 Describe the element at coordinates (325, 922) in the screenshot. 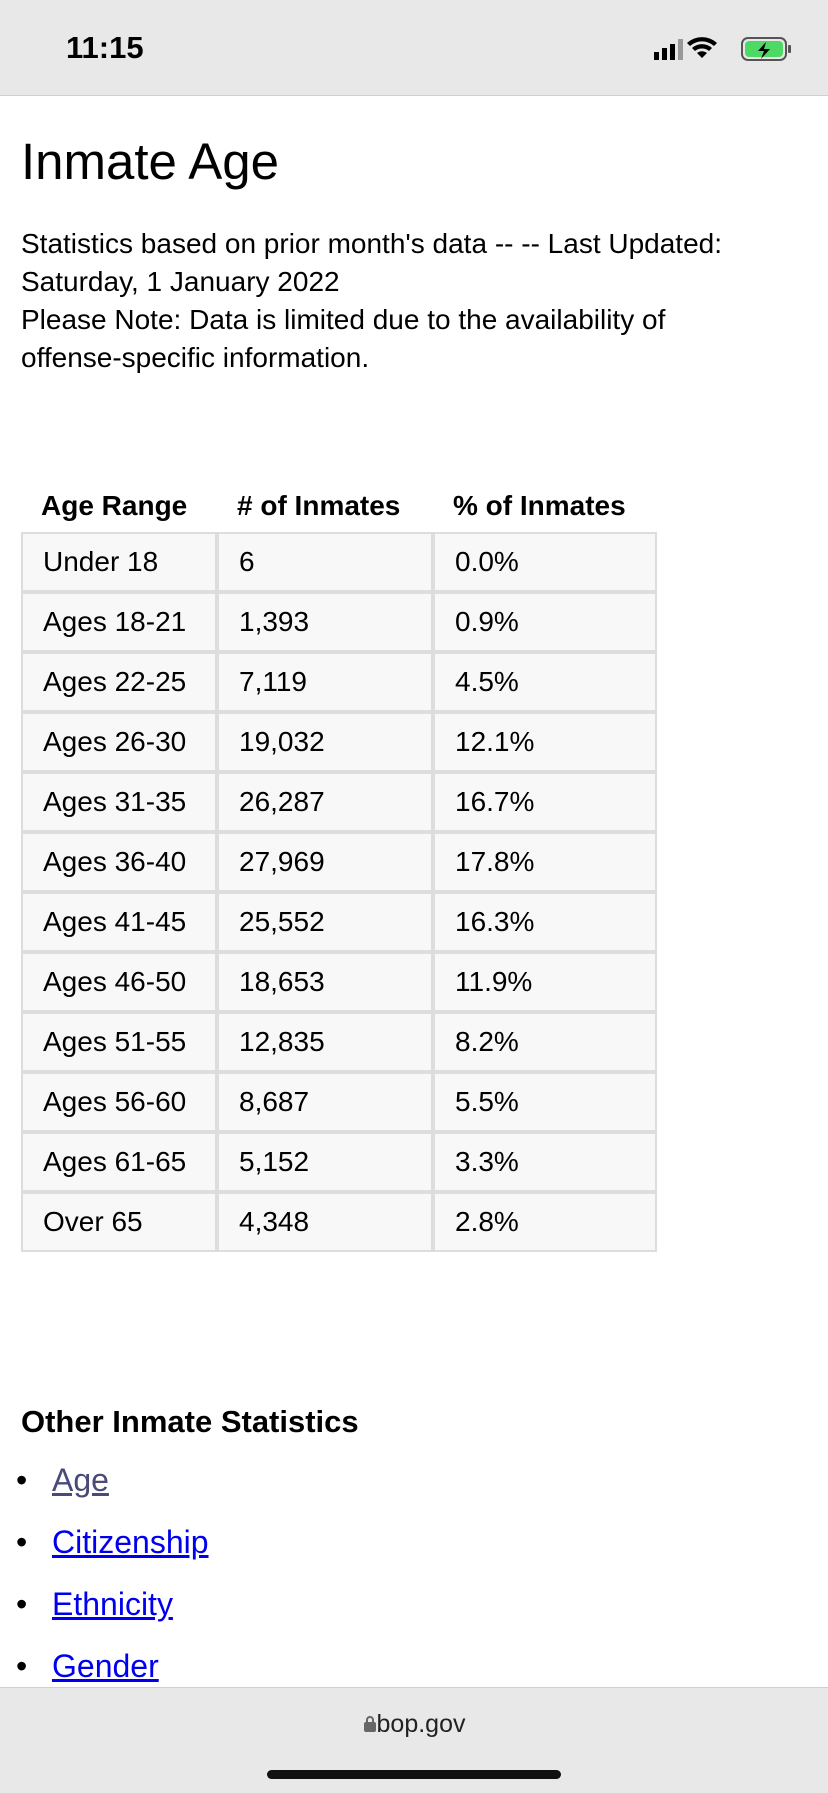

I see `table-cell: 25,552` at that location.